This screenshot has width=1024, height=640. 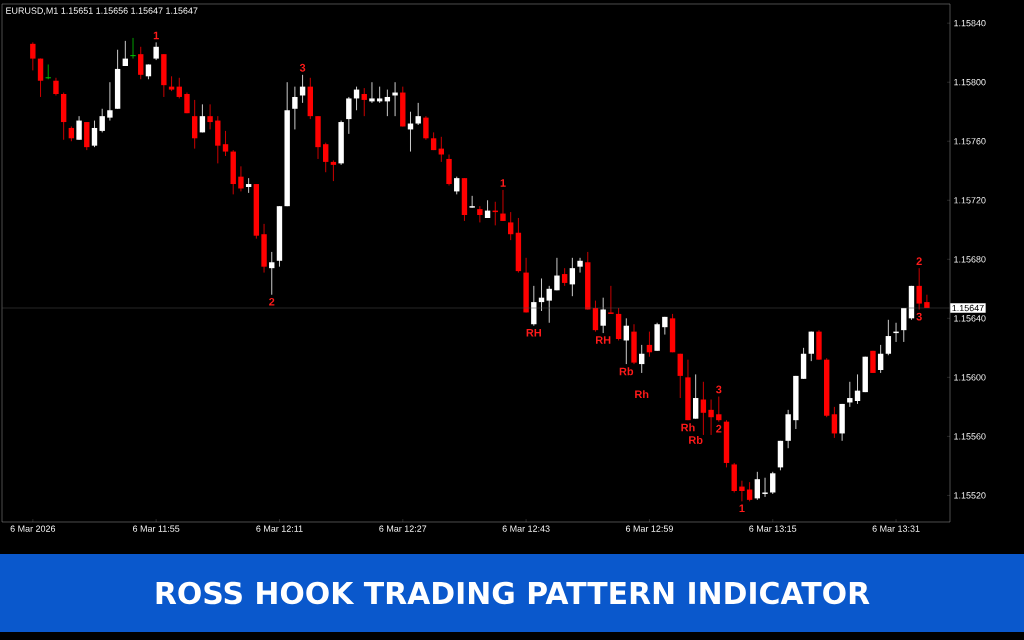 I want to click on y-tick-label: 1.15640, so click(x=970, y=318).